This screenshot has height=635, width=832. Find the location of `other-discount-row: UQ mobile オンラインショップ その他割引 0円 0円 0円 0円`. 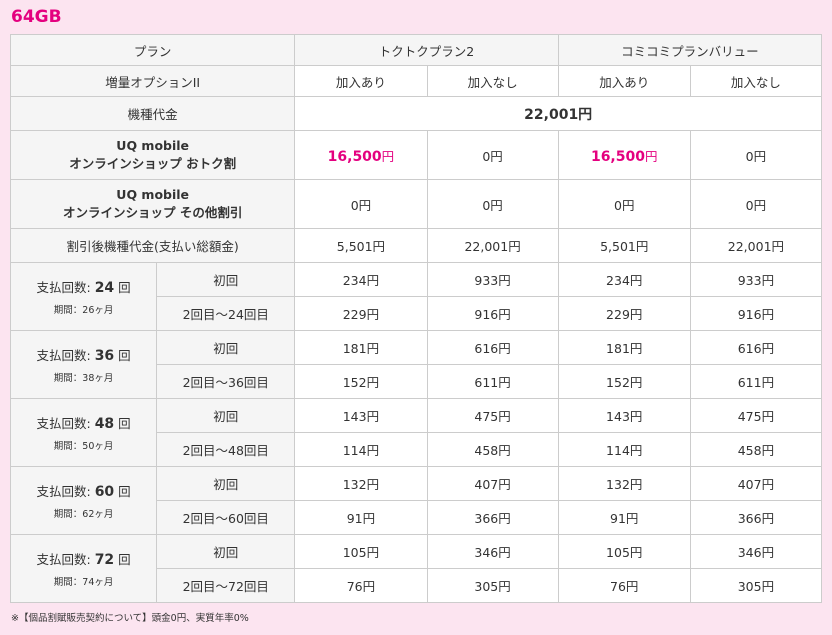

other-discount-row: UQ mobile オンラインショップ その他割引 0円 0円 0円 0円 is located at coordinates (416, 204).